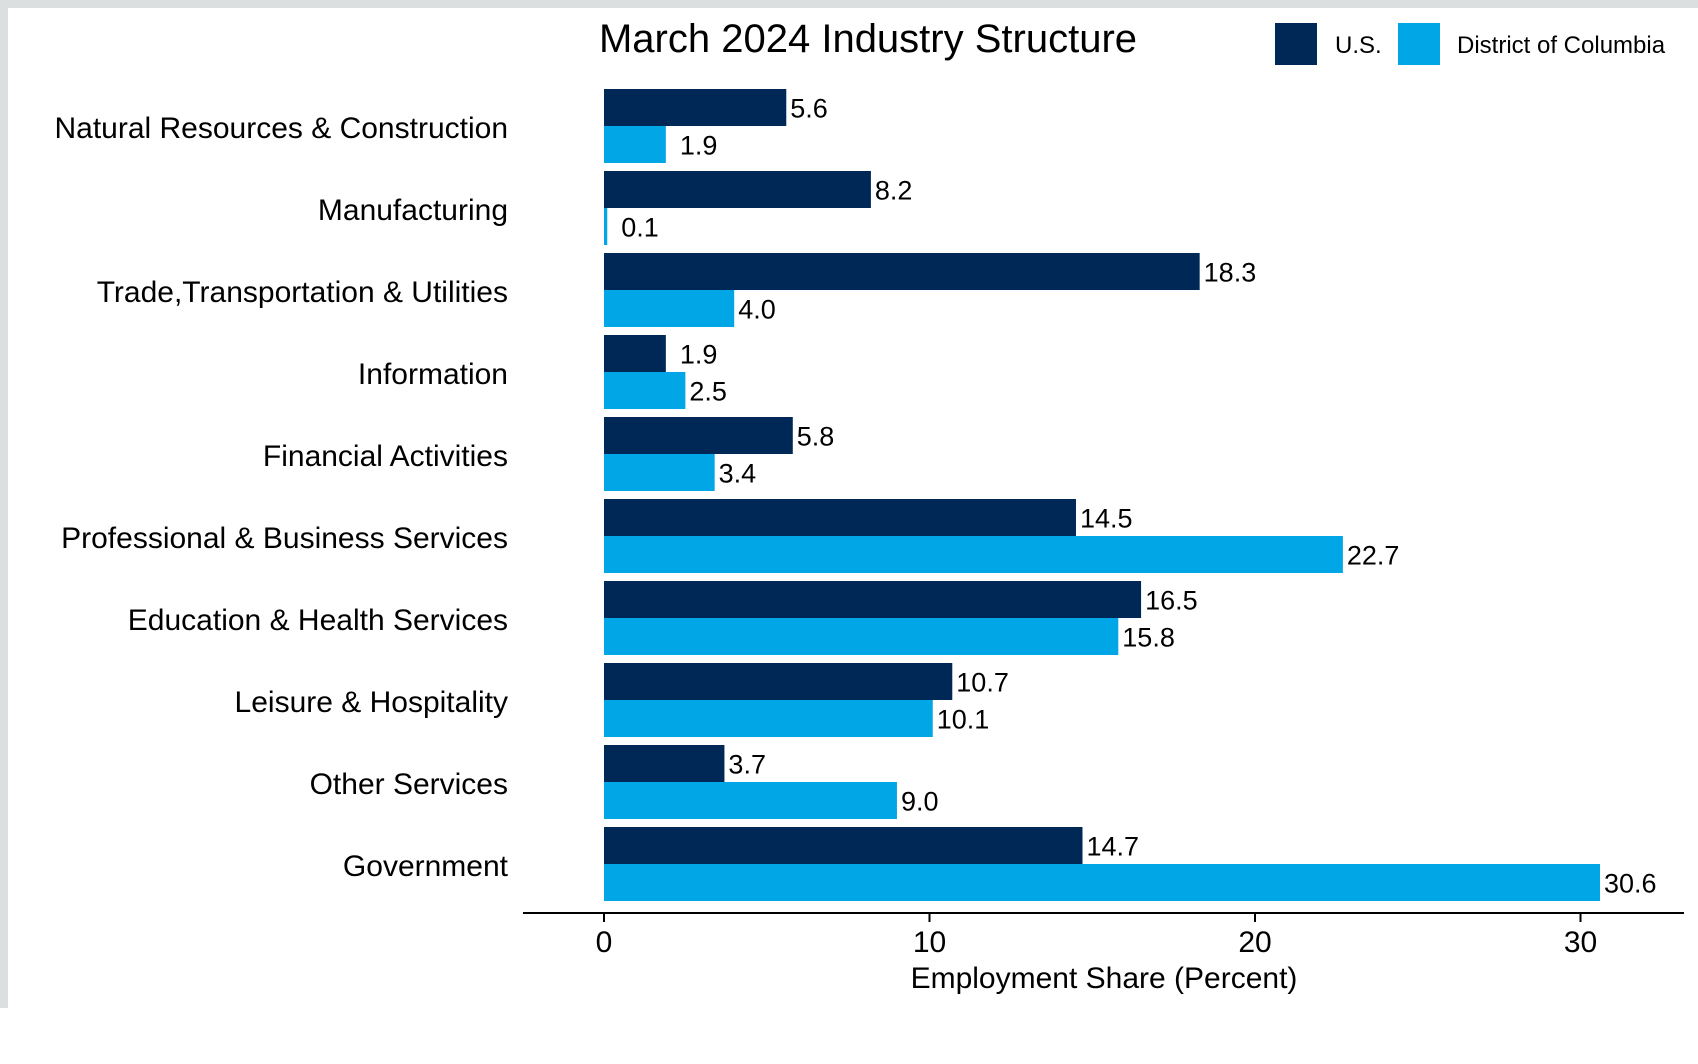  I want to click on category-label: Professional & Business Services, so click(284, 538).